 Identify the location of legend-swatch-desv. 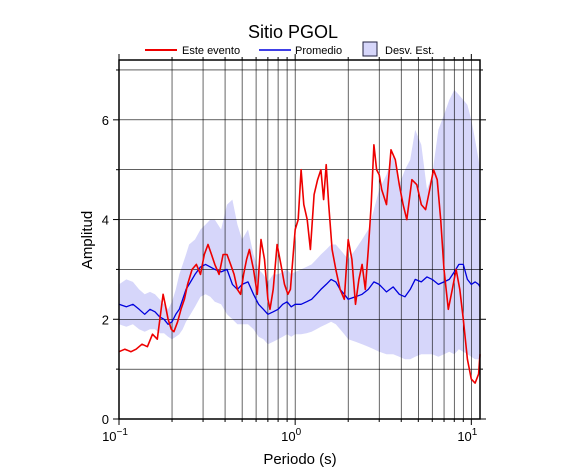
(370, 49).